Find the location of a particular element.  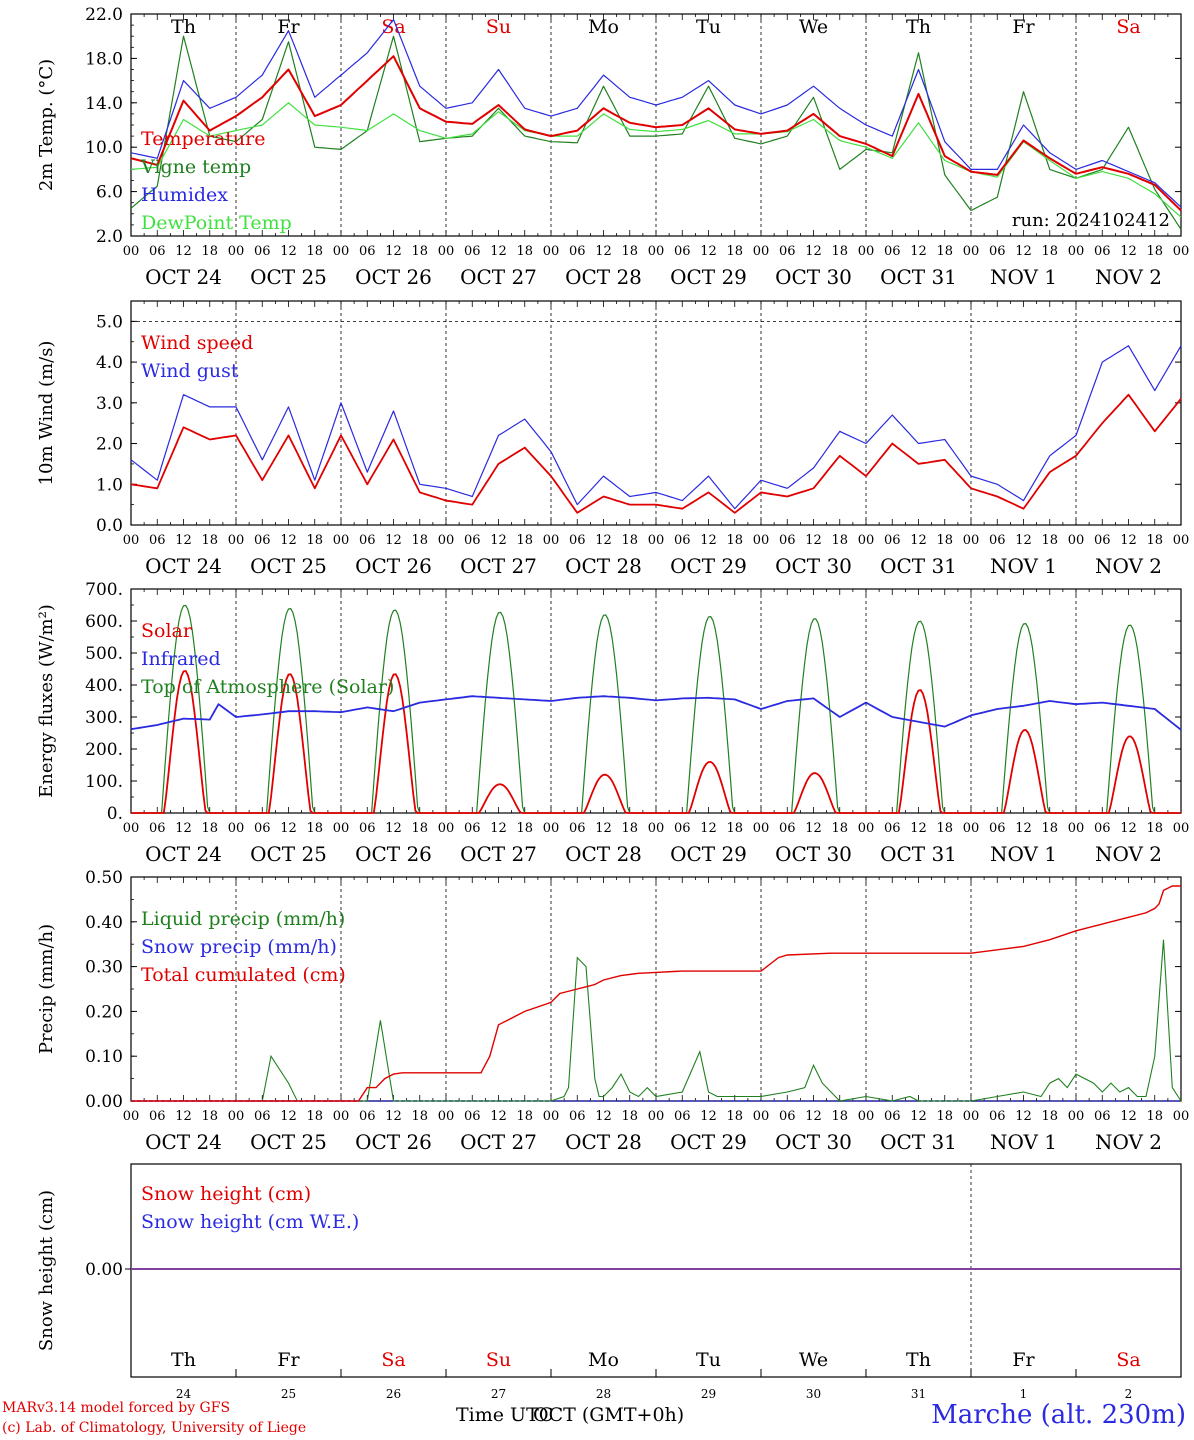

day-number-label: 30 is located at coordinates (813, 1394).